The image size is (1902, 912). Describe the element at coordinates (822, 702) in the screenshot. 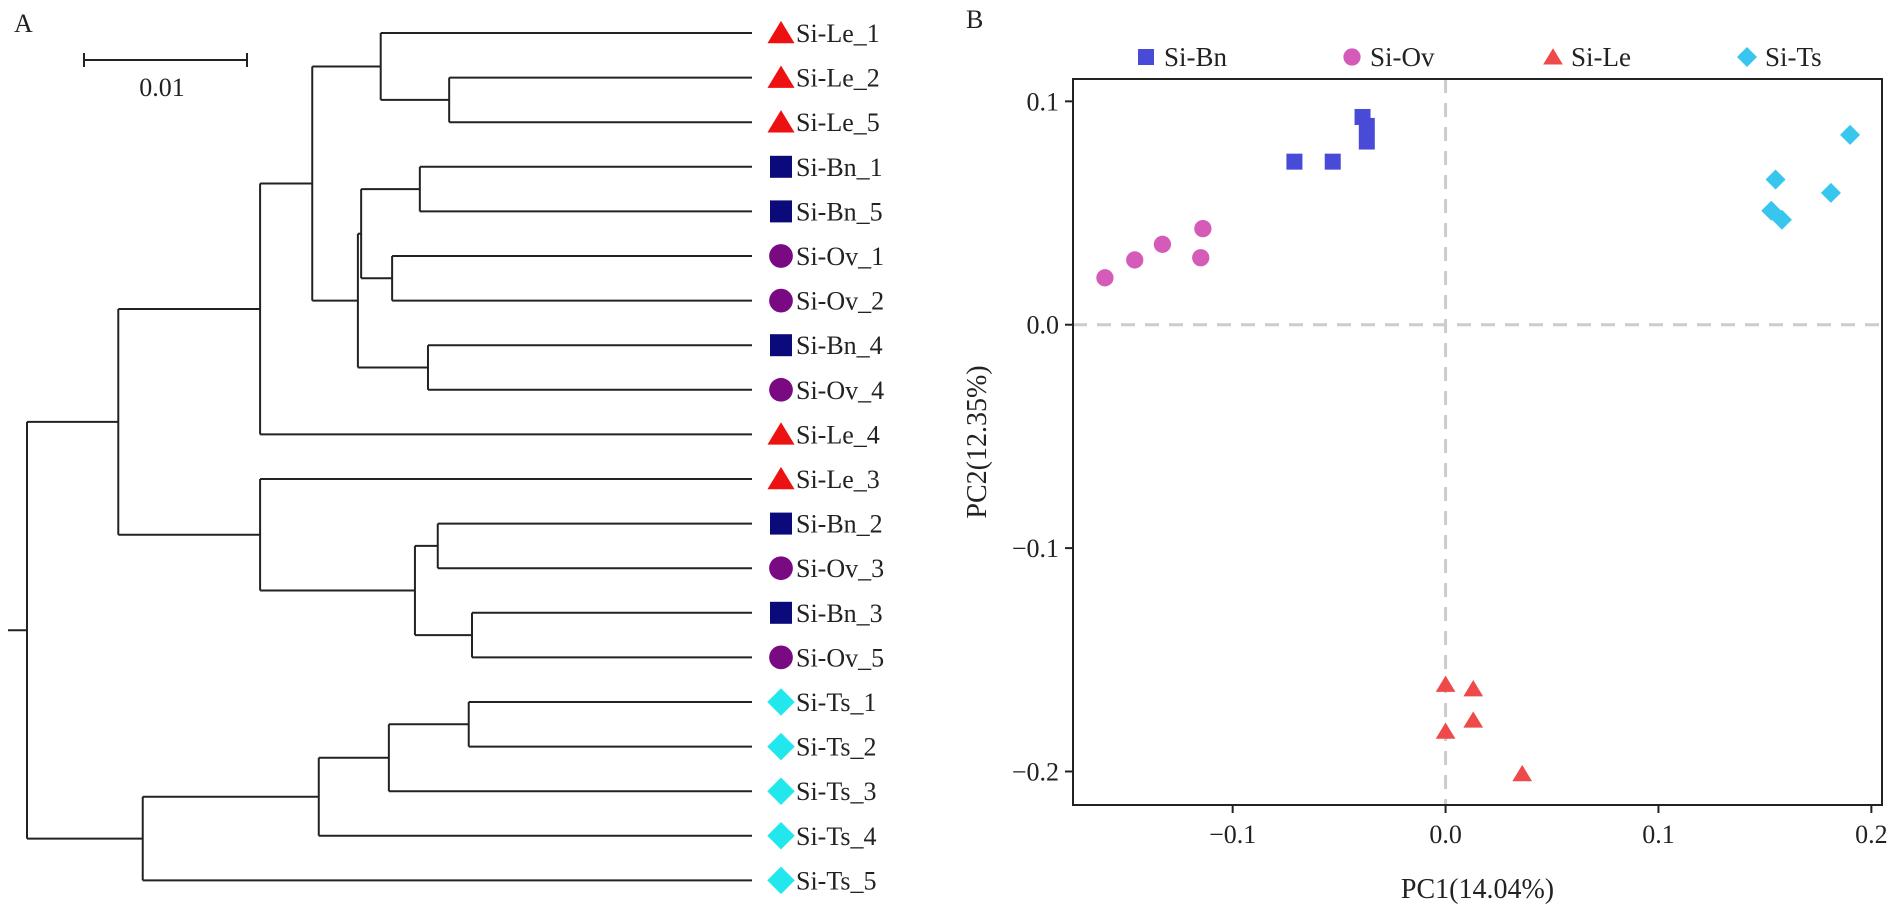

I see `tree-leaf: Si-Ts_1` at that location.